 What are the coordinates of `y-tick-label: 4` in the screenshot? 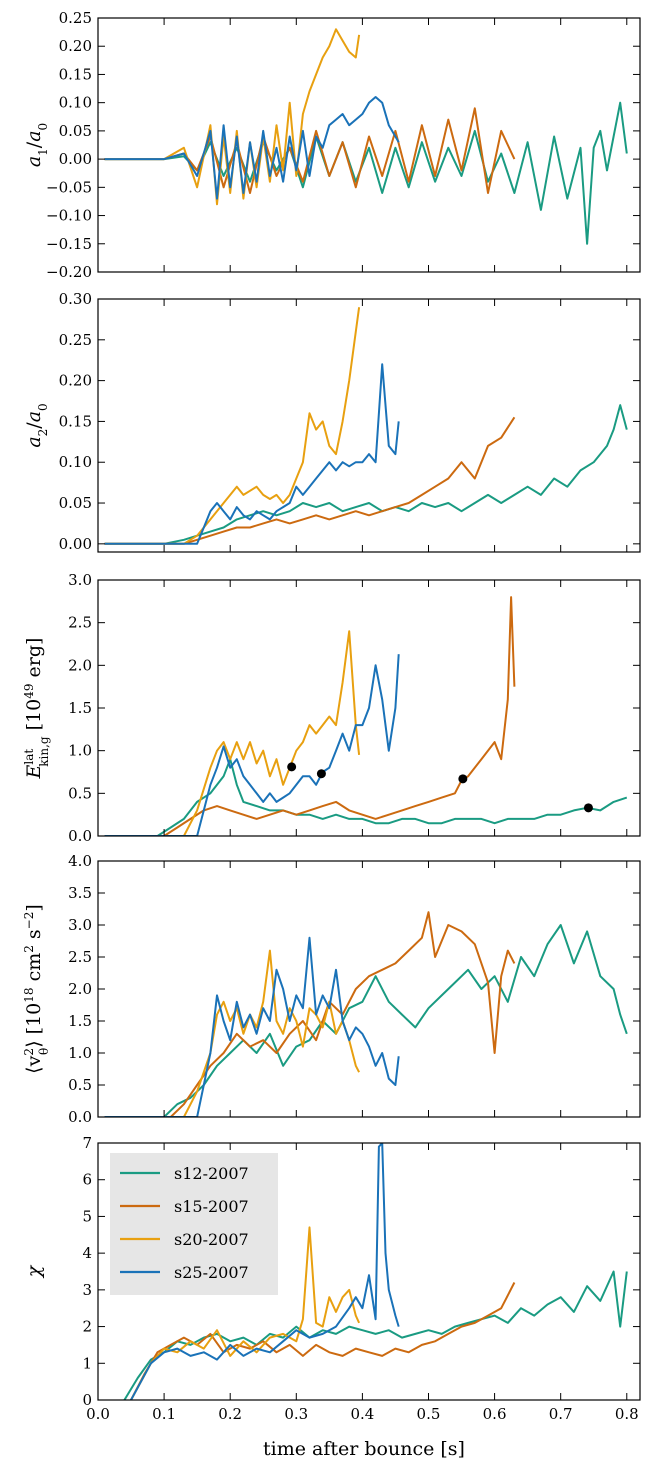 It's located at (87, 1253).